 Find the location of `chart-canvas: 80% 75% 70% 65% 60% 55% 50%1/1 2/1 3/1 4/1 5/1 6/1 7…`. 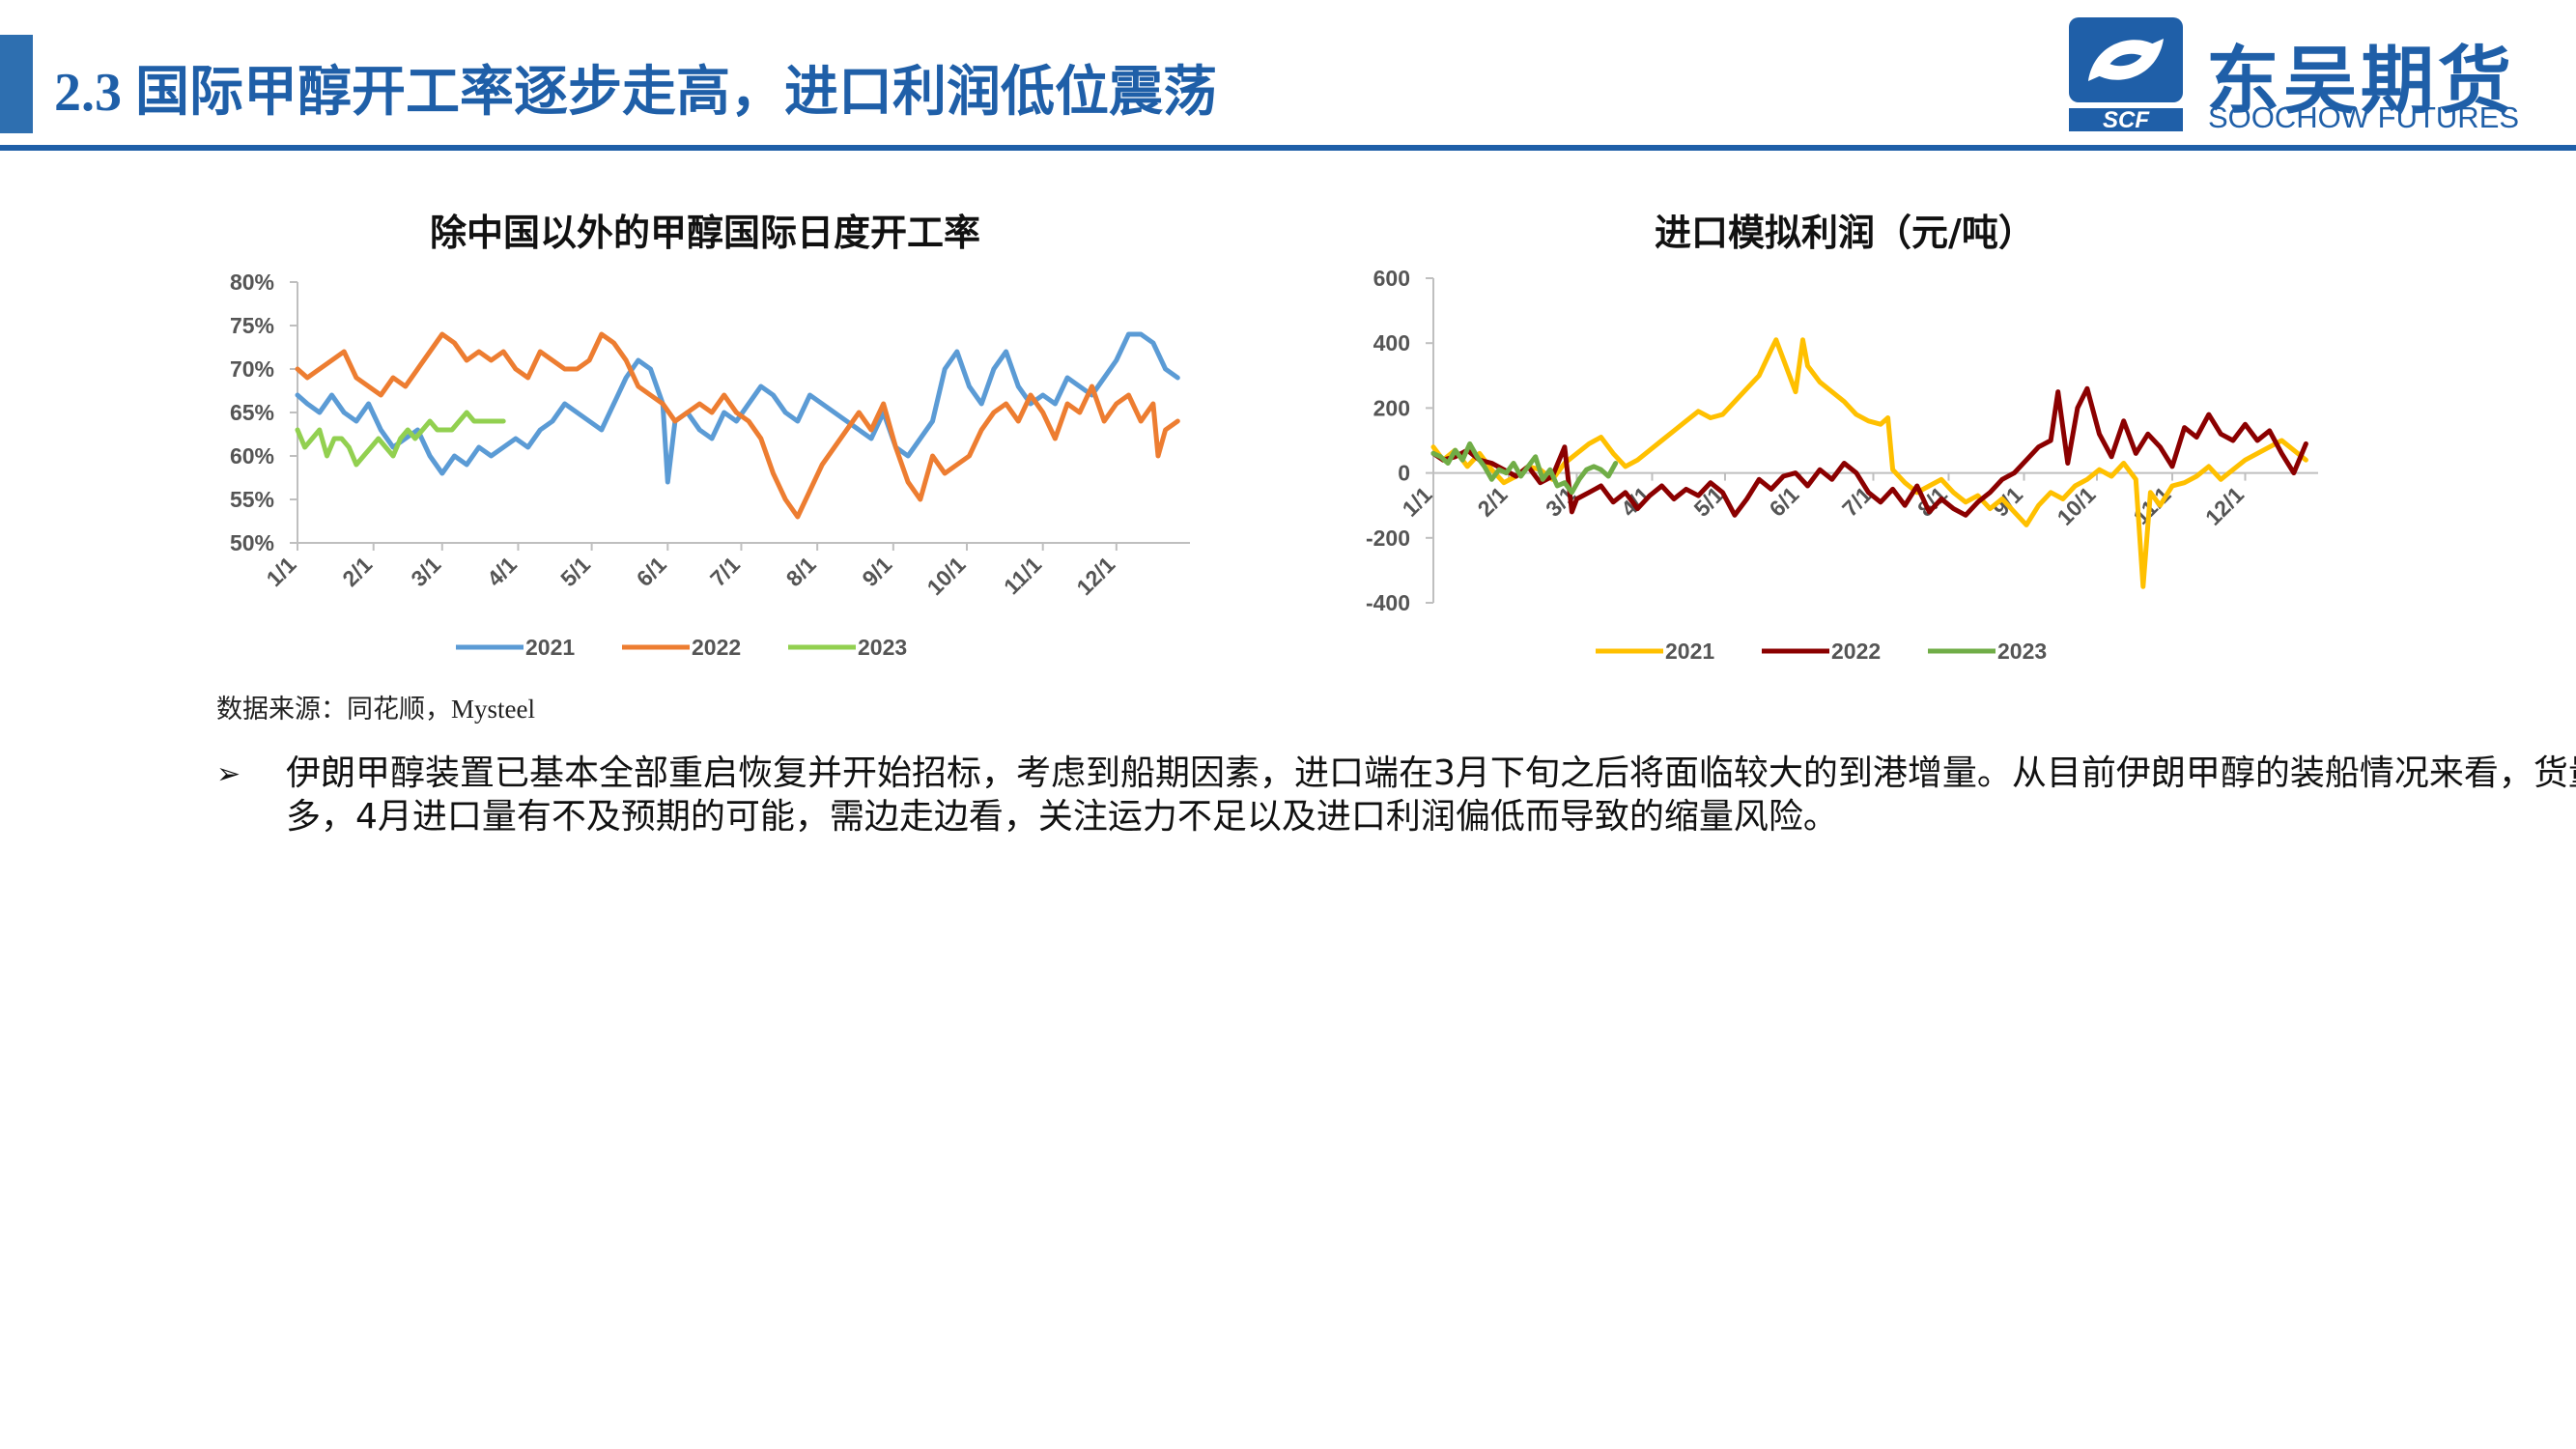

chart-canvas: 80% 75% 70% 65% 60% 55% 50%1/1 2/1 3/1 4/1 5/1 6/1 7… is located at coordinates (710, 465).